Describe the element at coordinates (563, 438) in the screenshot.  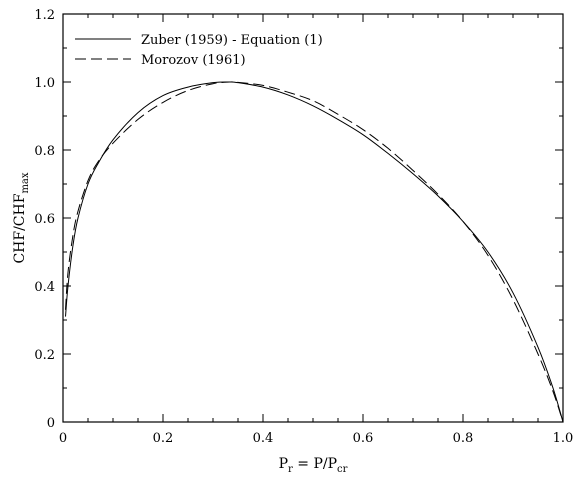
I see `x-tick-label: 1.0` at that location.